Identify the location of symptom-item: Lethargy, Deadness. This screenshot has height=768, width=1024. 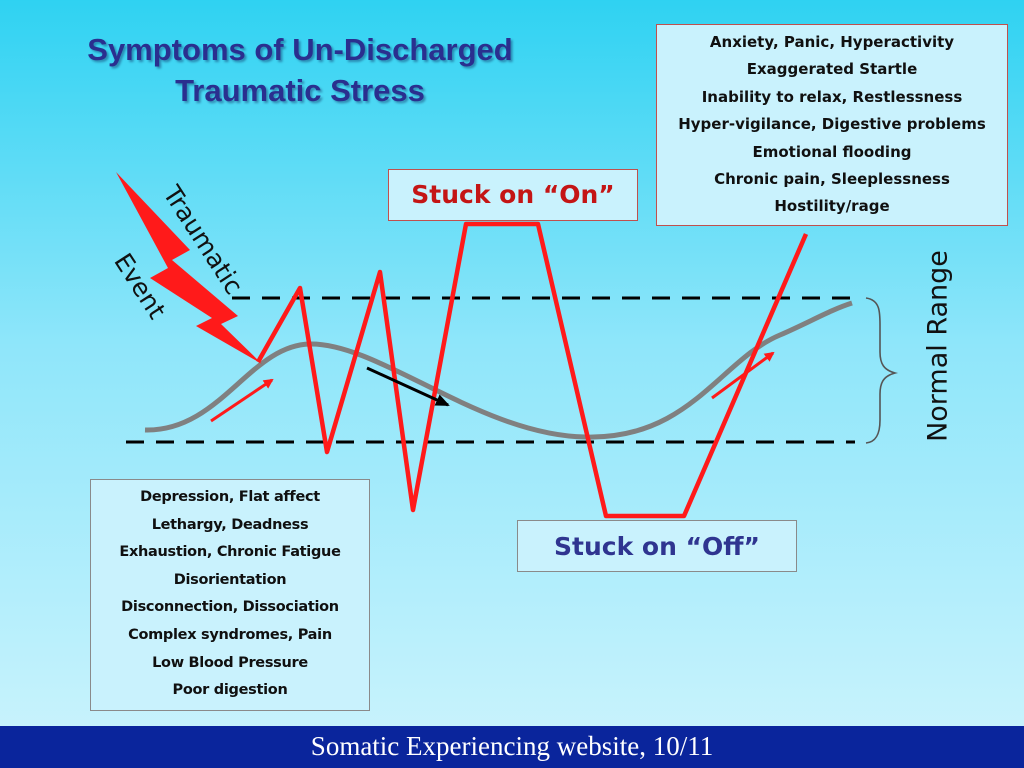
(230, 524).